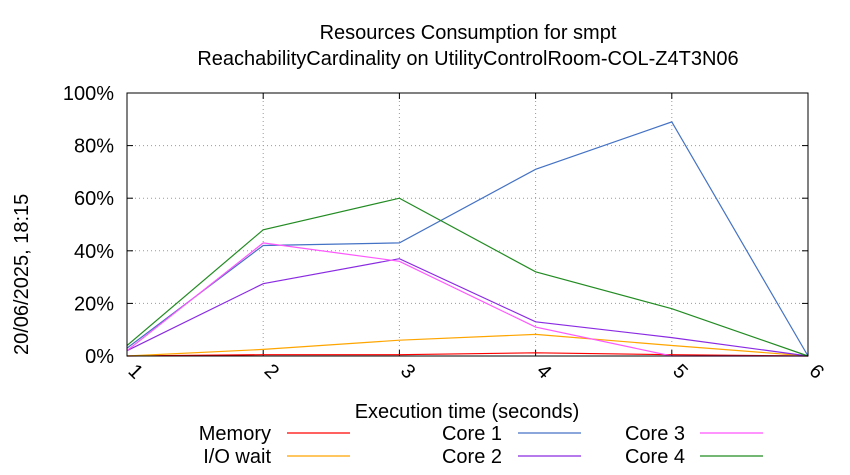 This screenshot has width=850, height=475. I want to click on legend-label-i-o-wait: I/O wait, so click(237, 457).